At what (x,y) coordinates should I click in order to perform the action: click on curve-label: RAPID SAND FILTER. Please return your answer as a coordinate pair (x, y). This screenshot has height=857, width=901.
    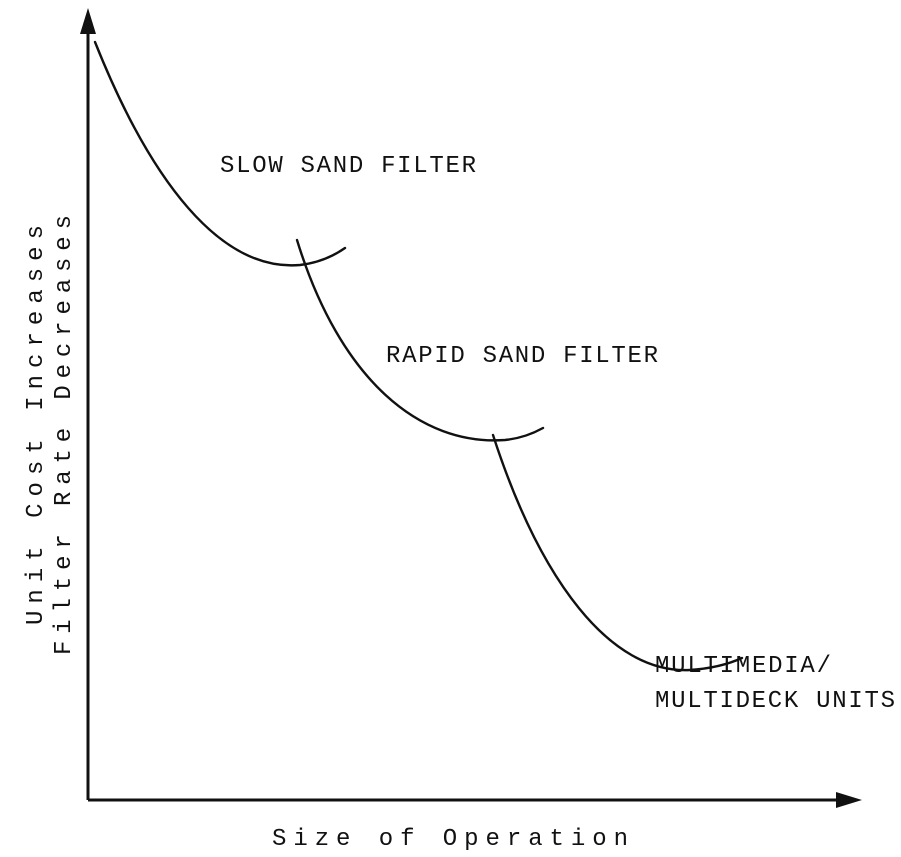
    Looking at the image, I should click on (522, 356).